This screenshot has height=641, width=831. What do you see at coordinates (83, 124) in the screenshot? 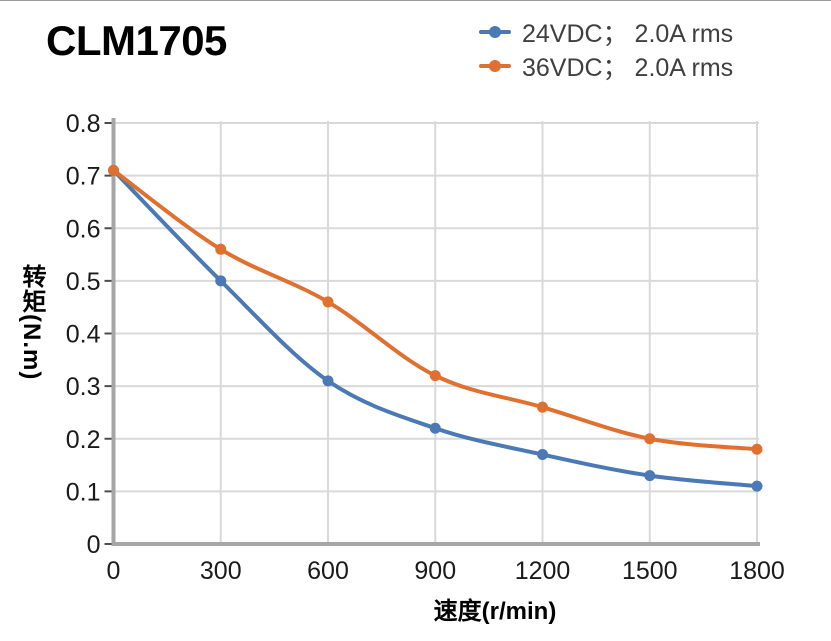
I see `y-tick-label: 0.8` at bounding box center [83, 124].